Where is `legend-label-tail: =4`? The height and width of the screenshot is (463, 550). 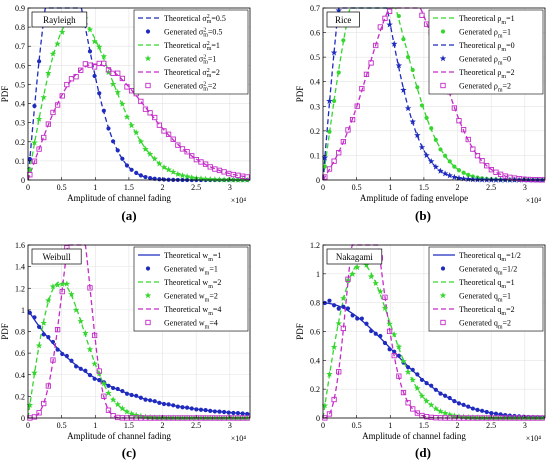
legend-label-tail: =4 is located at coordinates (217, 309).